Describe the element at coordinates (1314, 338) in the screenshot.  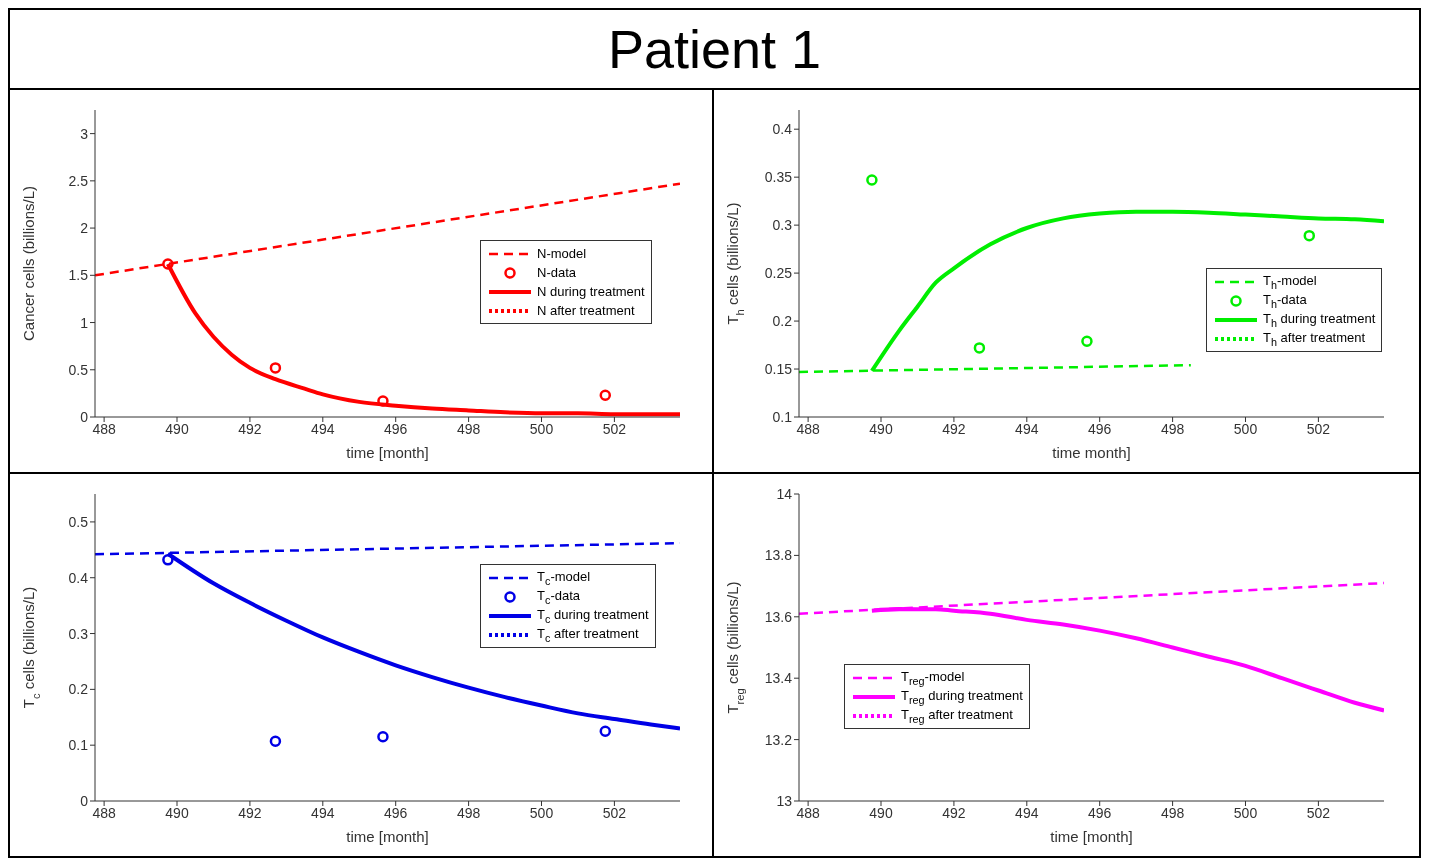
I see `legend-label: T$_{h}$ after treatment` at that location.